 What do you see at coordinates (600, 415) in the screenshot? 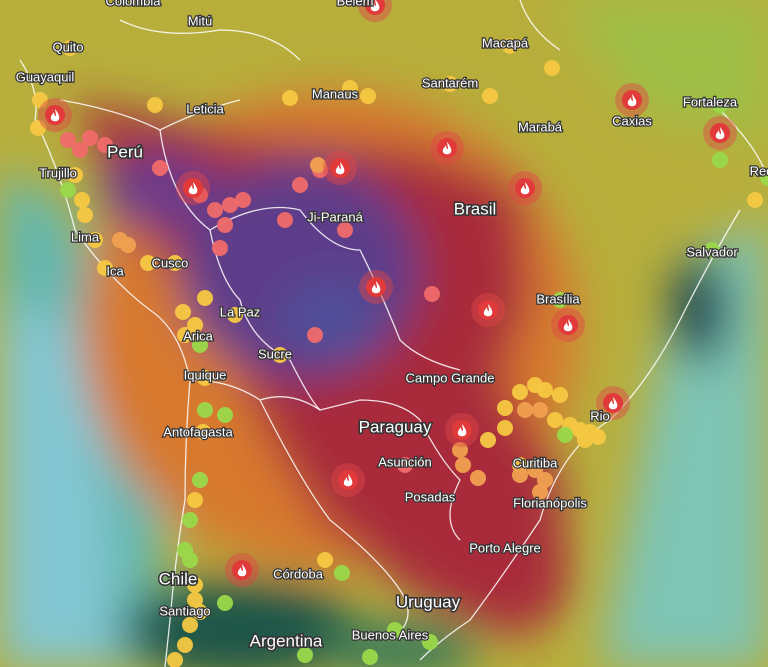
I see `city-label: Rio` at bounding box center [600, 415].